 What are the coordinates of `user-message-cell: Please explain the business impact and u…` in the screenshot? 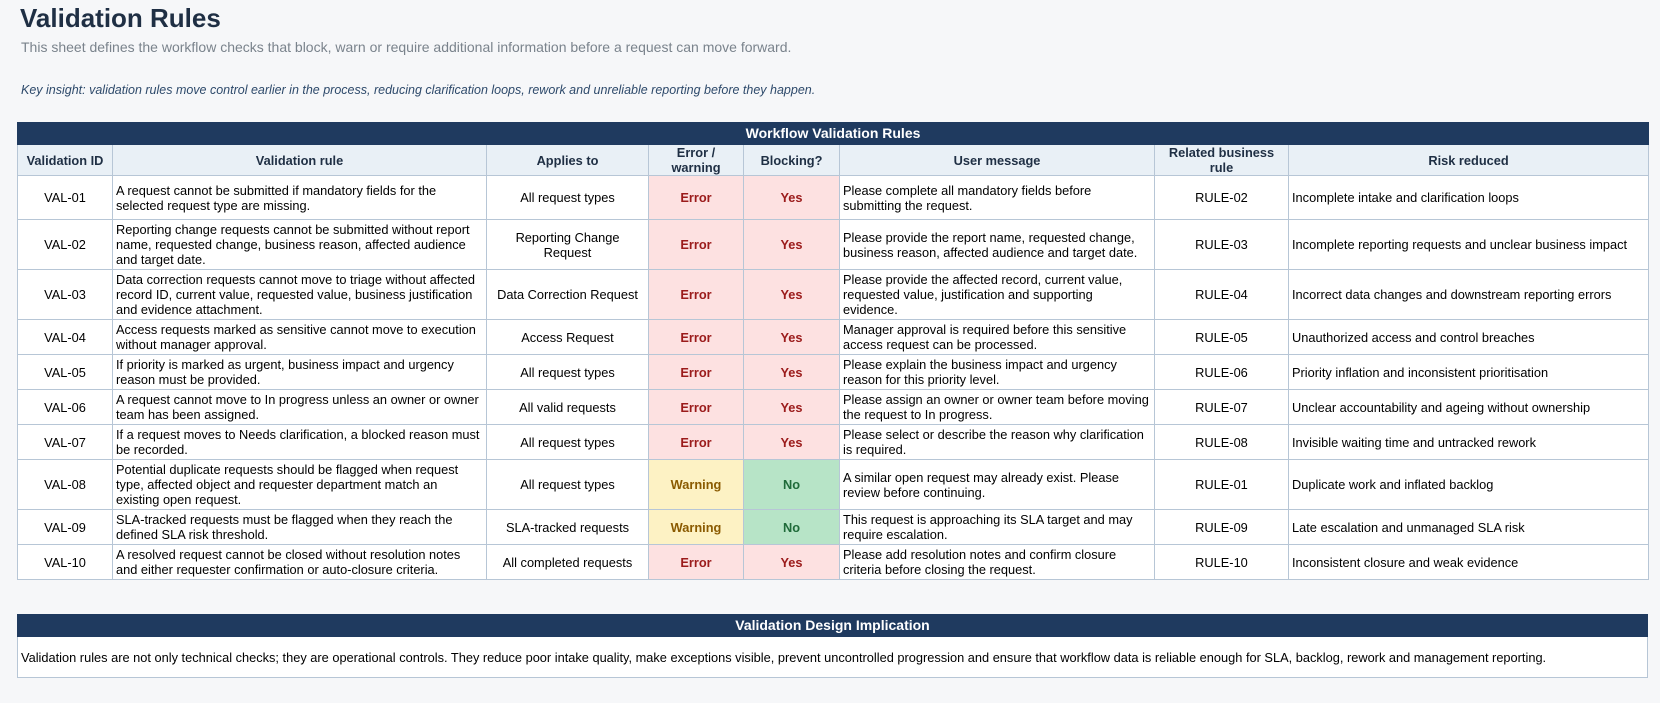 It's located at (997, 372).